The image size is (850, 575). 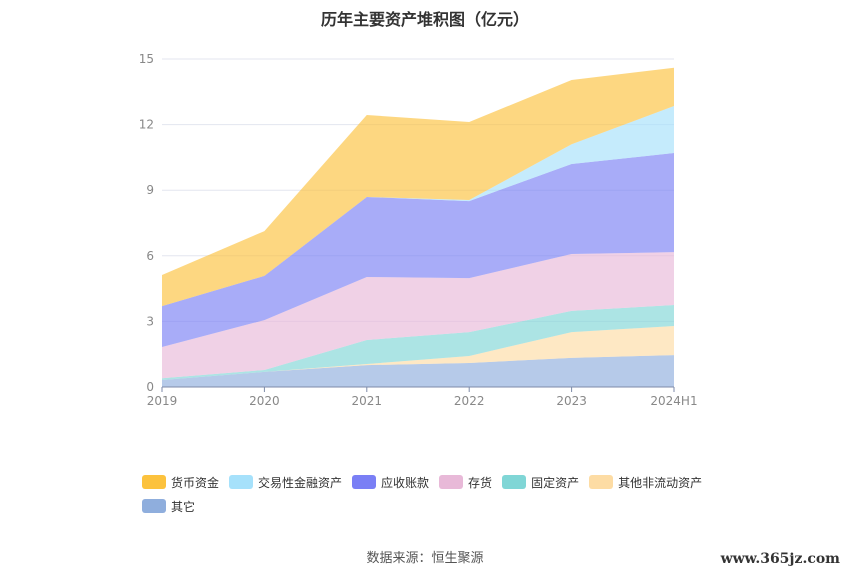 I want to click on y-tick-label: 6, so click(x=150, y=256).